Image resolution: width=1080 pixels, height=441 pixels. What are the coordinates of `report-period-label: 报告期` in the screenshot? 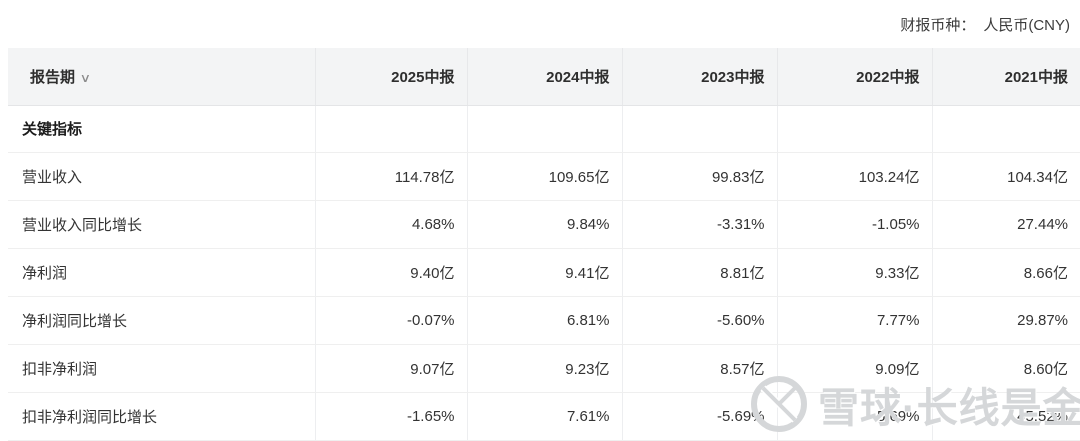 It's located at (53, 77).